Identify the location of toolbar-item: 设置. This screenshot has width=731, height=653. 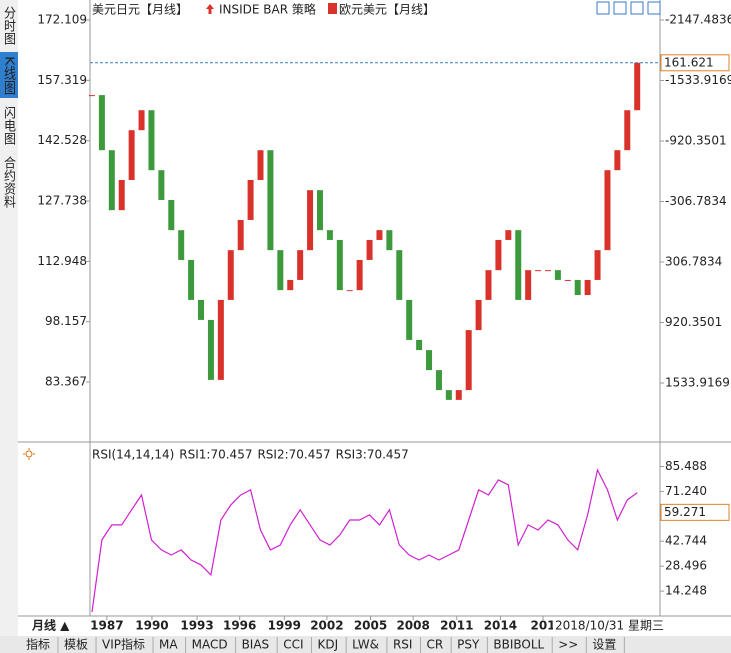
(604, 645).